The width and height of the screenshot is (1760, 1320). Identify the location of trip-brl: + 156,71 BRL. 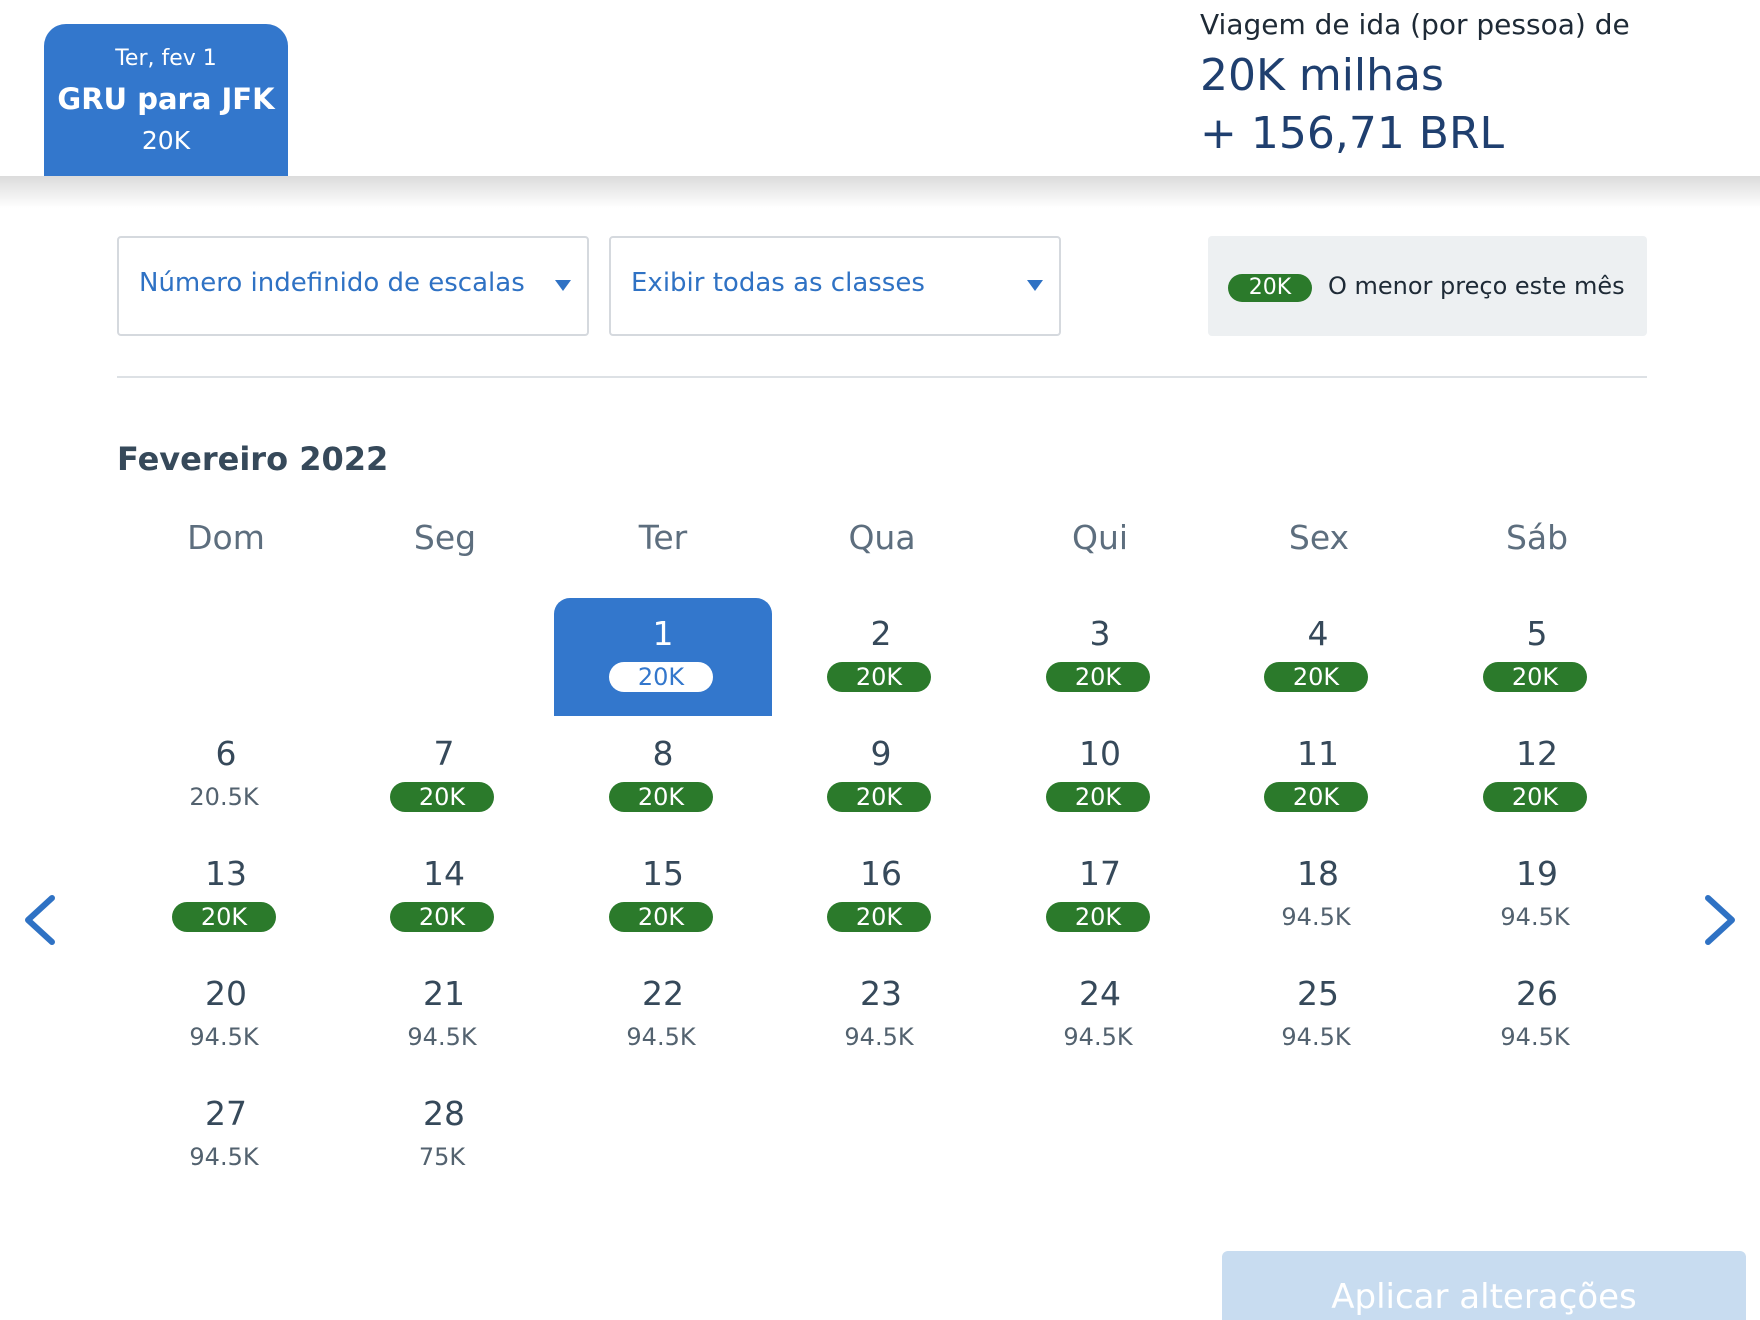
(1352, 133).